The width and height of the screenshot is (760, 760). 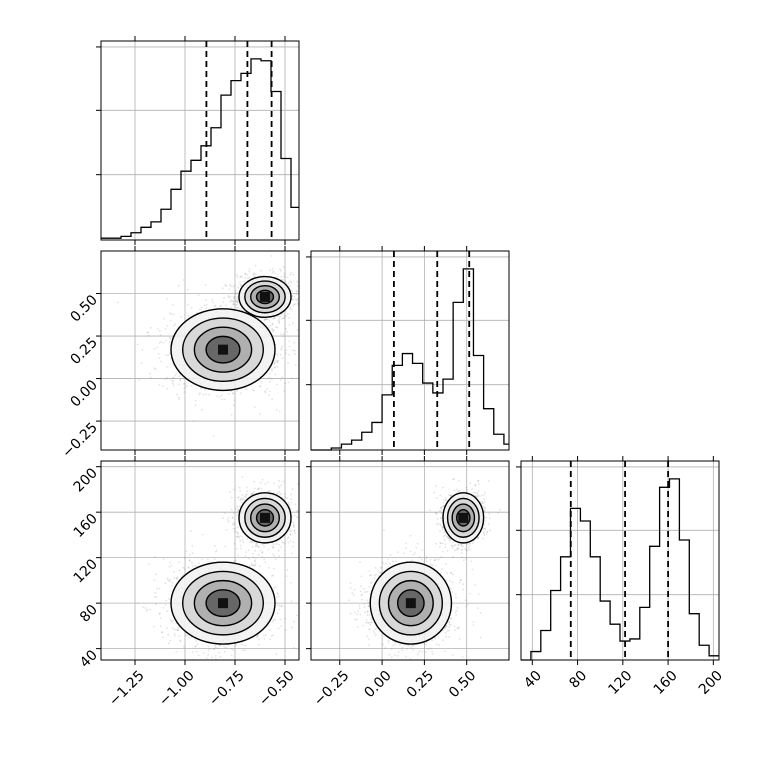 What do you see at coordinates (265, 296) in the screenshot?
I see `density-peak` at bounding box center [265, 296].